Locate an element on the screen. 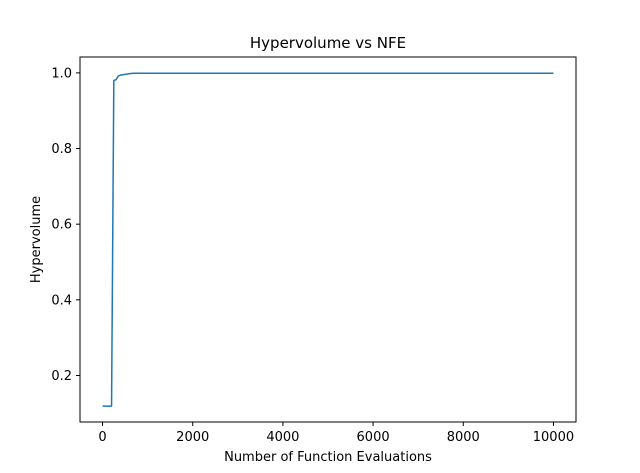 This screenshot has height=473, width=640. y-tick-label: 0.2 is located at coordinates (61, 376).